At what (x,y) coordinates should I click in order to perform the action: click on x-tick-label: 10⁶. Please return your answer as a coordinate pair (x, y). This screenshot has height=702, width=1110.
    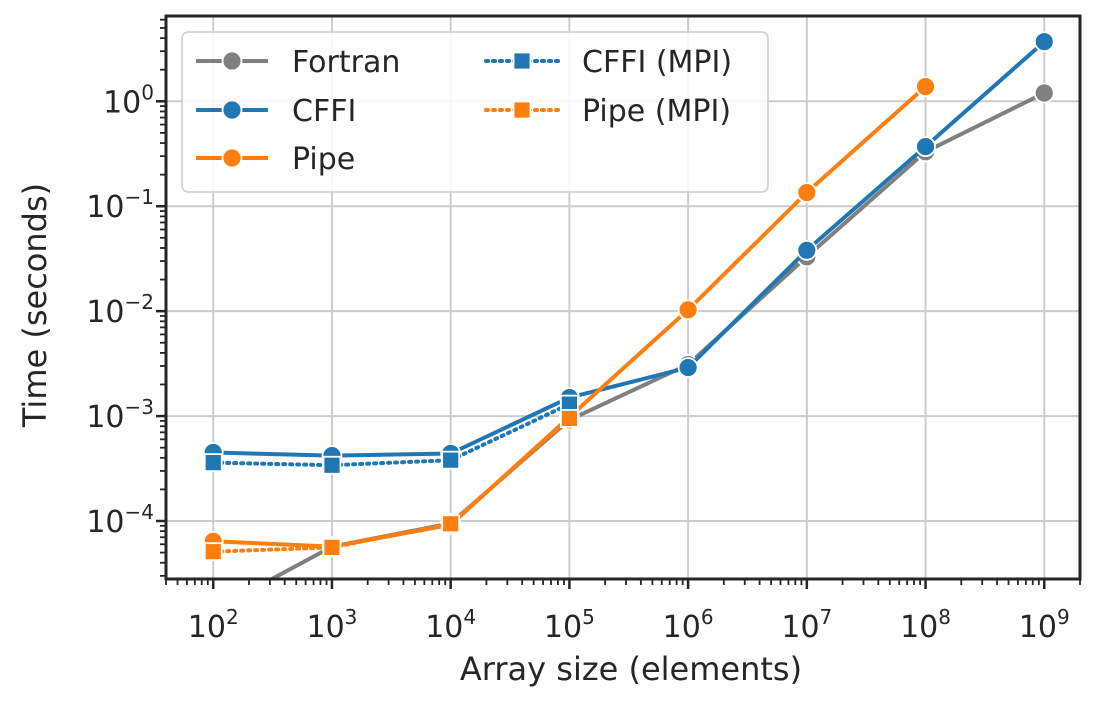
    Looking at the image, I should click on (688, 625).